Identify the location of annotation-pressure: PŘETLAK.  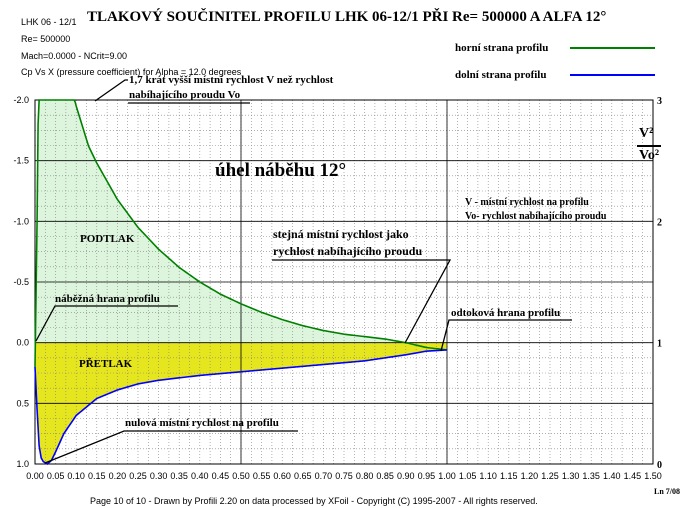
(106, 364).